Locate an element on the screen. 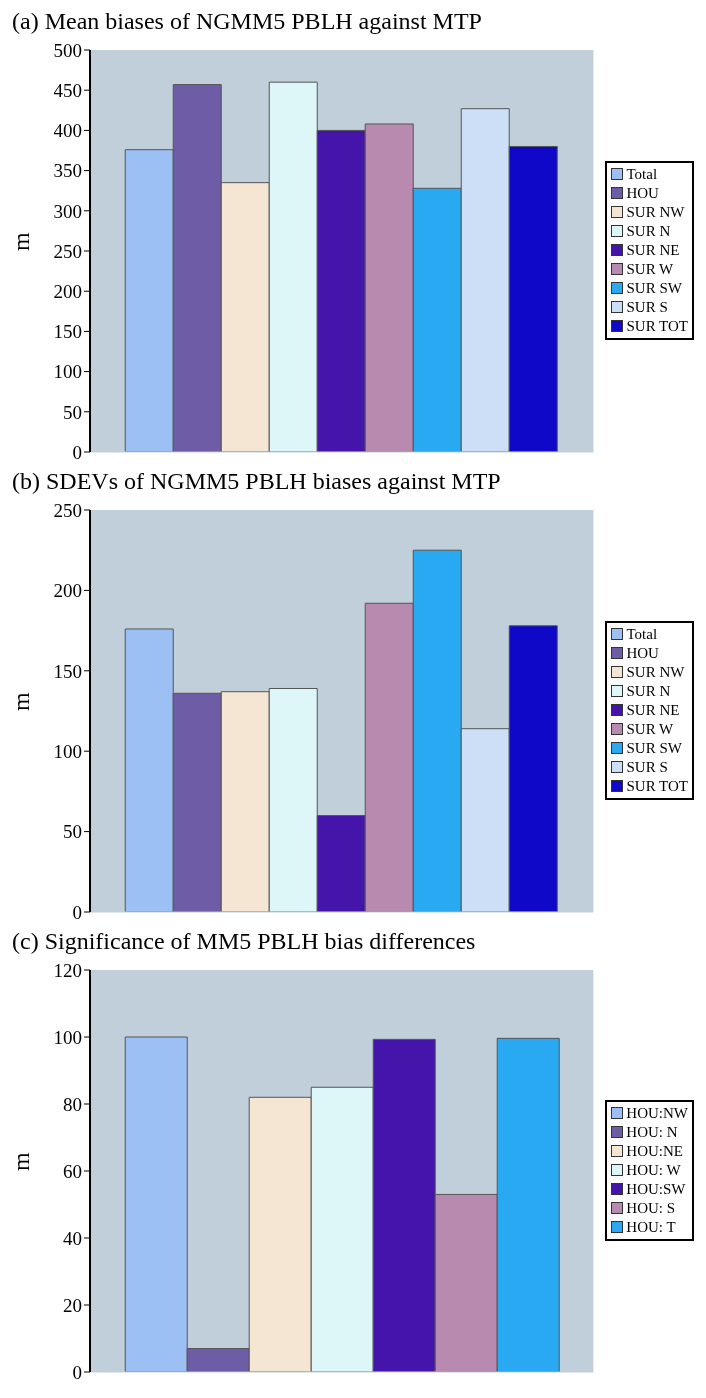  y-tick-label: 80 is located at coordinates (72, 1104).